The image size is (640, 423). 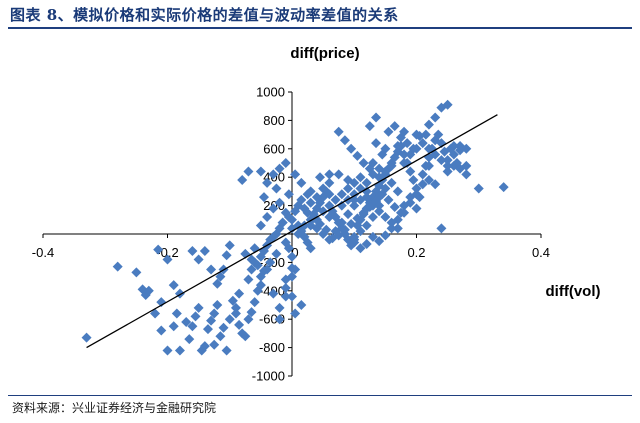 I want to click on y-tick-label: -800, so click(x=272, y=347).